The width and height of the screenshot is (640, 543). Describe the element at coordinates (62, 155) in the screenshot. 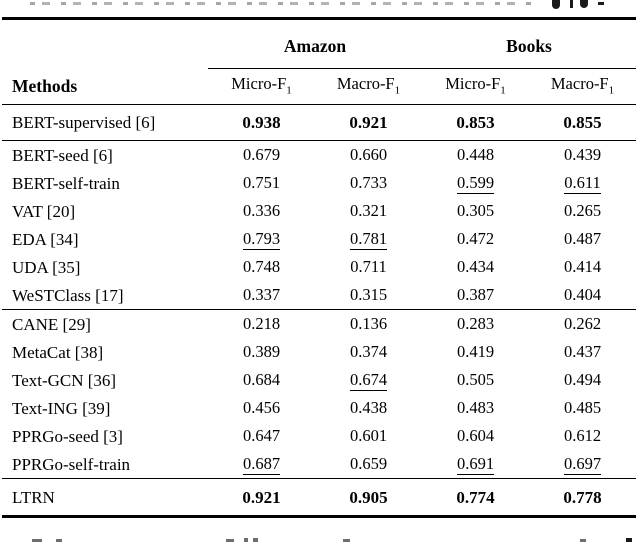

I see `method-cell: BERT-seed [6]` at that location.